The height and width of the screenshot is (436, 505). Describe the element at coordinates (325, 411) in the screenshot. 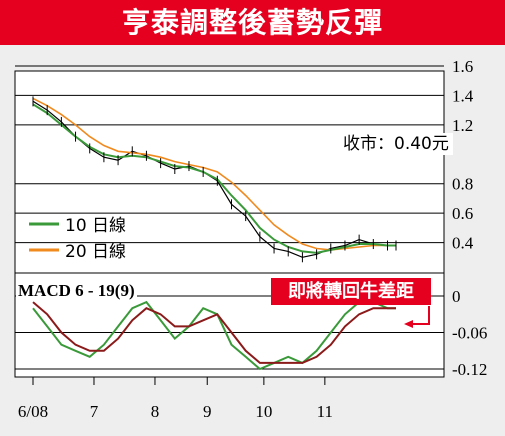

I see `x-tick-label: 11` at that location.